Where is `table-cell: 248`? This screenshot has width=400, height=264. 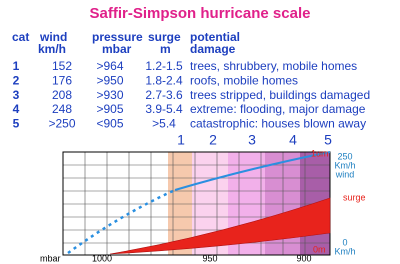 table-cell: 248 is located at coordinates (62, 109).